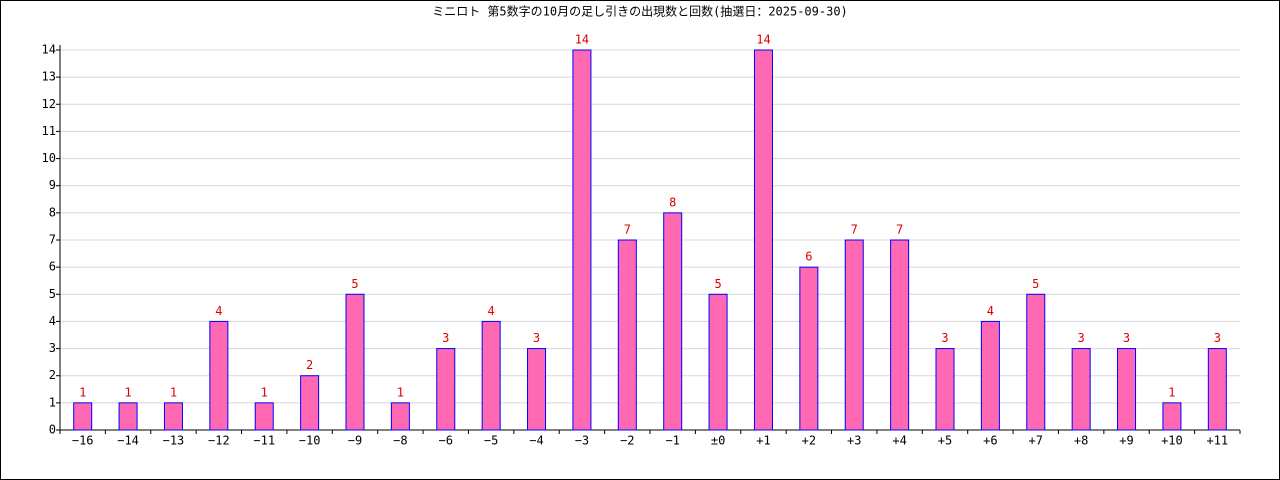  I want to click on x-tick-label: +1, so click(763, 441).